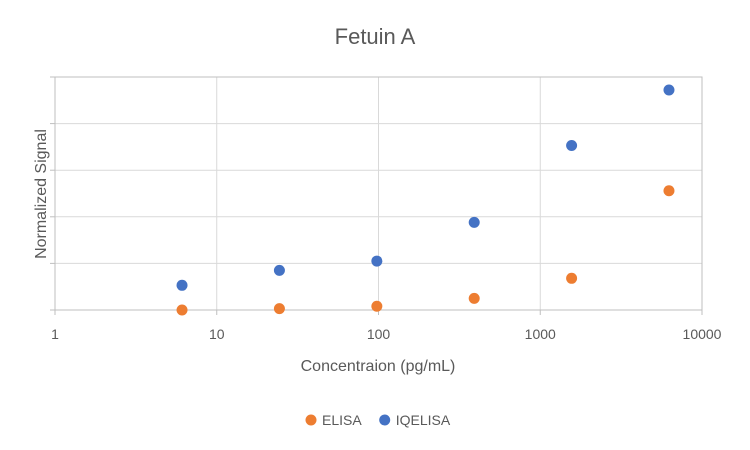 The height and width of the screenshot is (450, 750). What do you see at coordinates (217, 334) in the screenshot?
I see `x-tick-label: 10` at bounding box center [217, 334].